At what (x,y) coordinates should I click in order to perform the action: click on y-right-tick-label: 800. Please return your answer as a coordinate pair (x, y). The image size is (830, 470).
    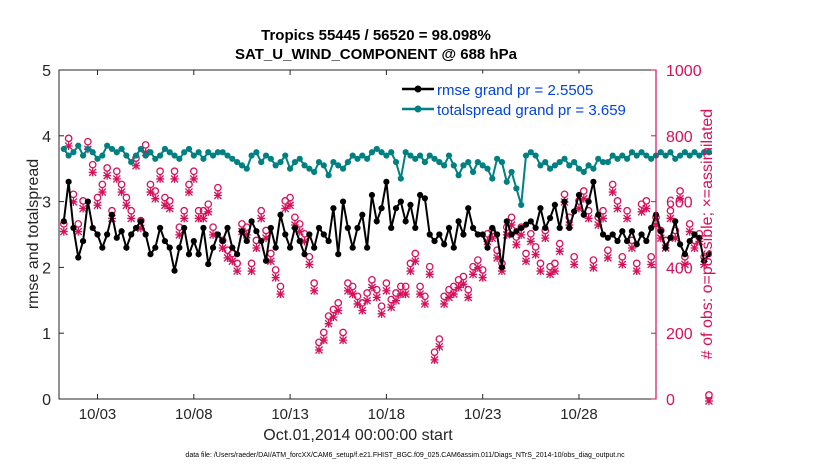
    Looking at the image, I should click on (679, 137).